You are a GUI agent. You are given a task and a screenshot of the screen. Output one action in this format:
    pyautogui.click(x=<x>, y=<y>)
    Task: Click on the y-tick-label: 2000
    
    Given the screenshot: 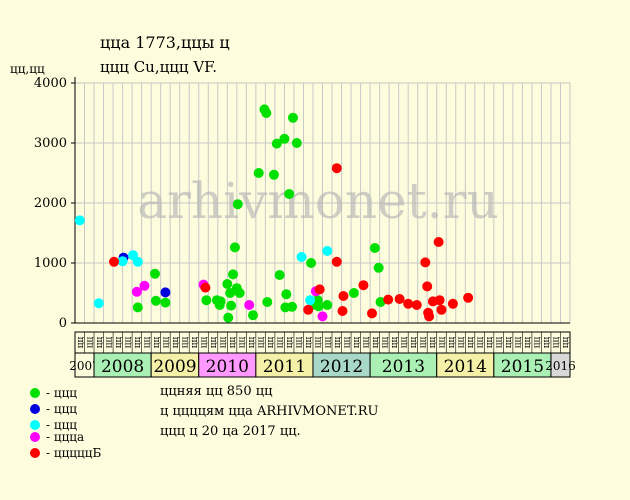 What is the action you would take?
    pyautogui.click(x=50, y=203)
    